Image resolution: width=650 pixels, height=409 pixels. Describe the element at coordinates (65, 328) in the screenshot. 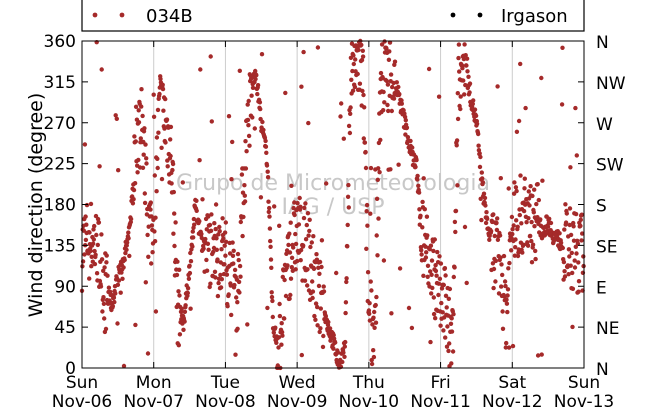

I see `y-tick-label-45: 45` at that location.